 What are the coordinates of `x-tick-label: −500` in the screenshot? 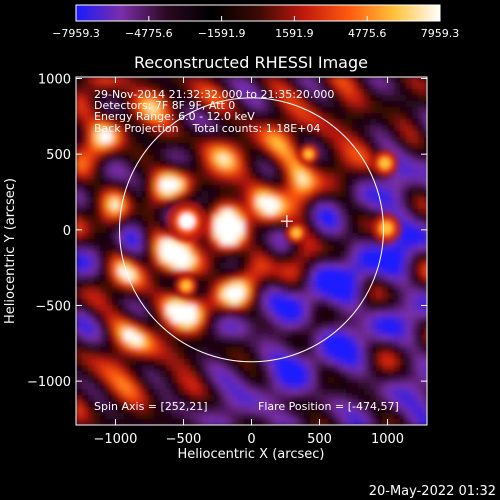 It's located at (184, 439).